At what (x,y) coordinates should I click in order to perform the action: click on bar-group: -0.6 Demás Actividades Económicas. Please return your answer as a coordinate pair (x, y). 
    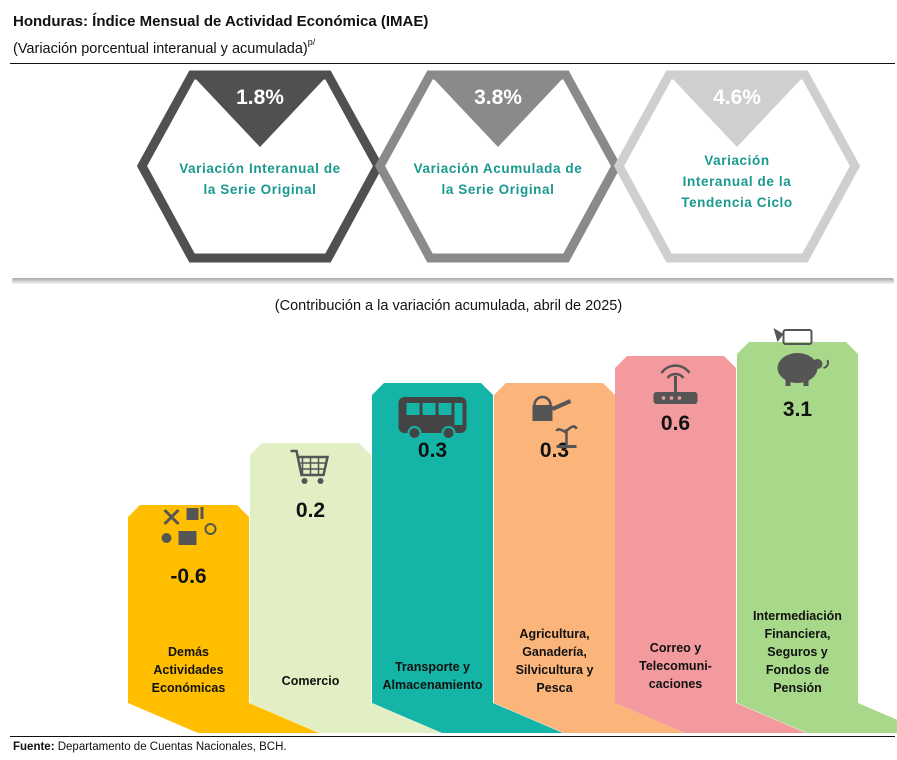
    Looking at the image, I should click on (223, 619).